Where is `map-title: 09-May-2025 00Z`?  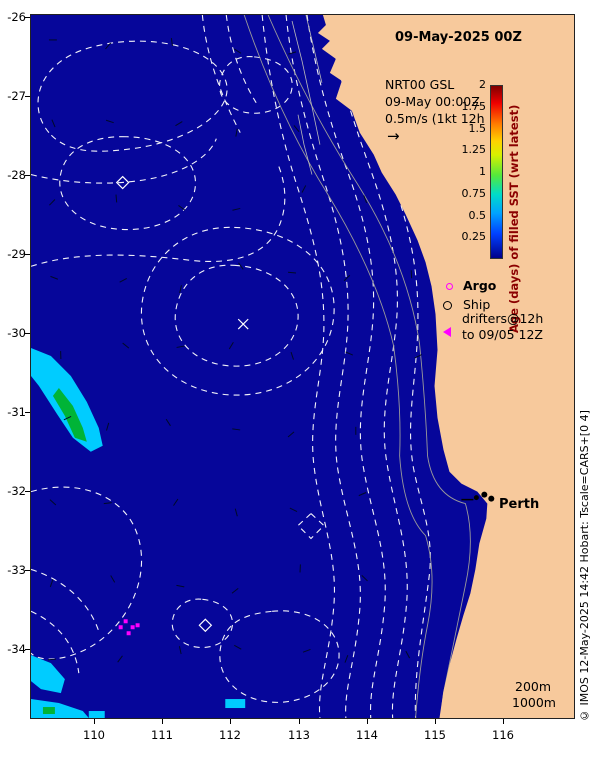 map-title: 09-May-2025 00Z is located at coordinates (458, 37).